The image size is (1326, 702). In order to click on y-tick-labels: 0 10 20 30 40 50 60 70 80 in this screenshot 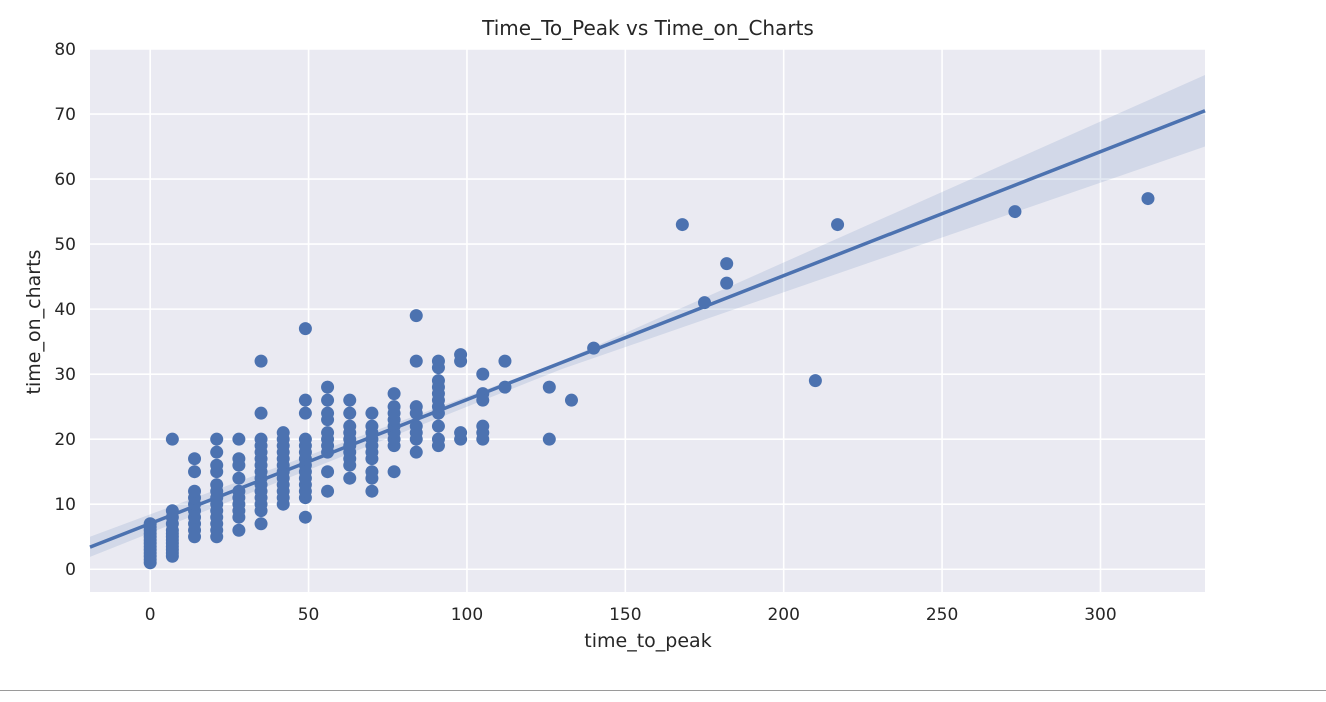, I will do `click(65, 310)`.